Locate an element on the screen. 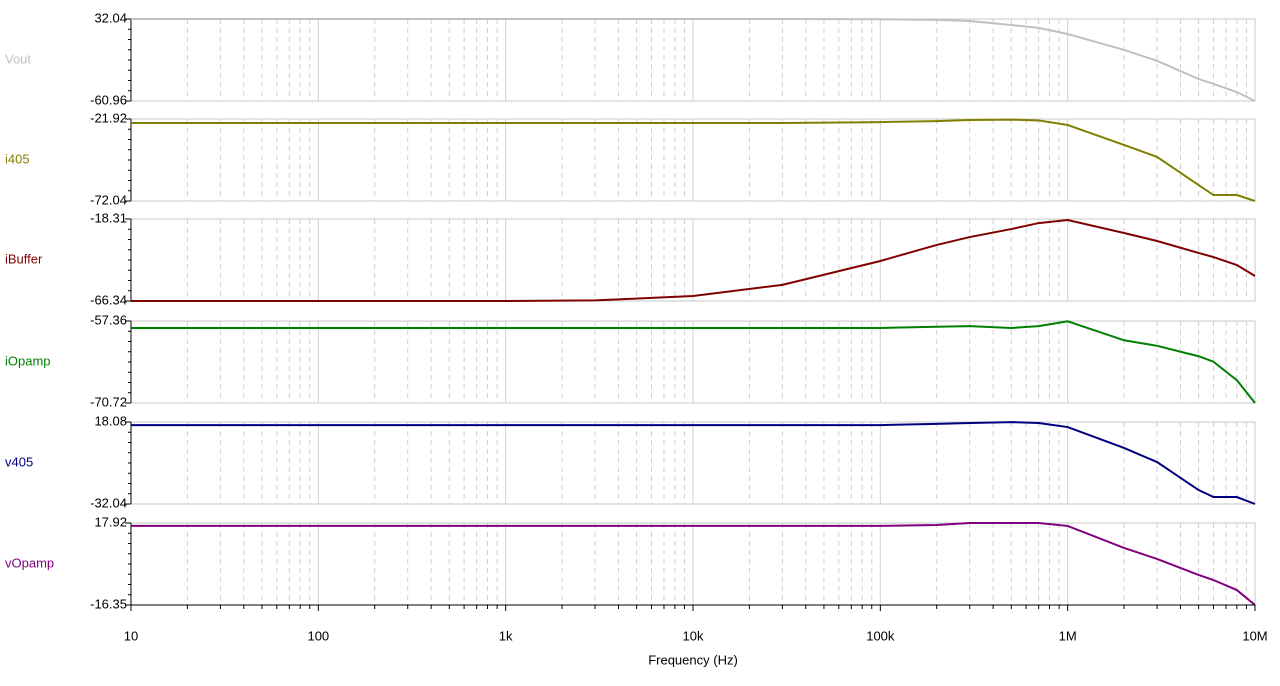 The image size is (1280, 686). x-axis-label: Frequency (Hz) is located at coordinates (693, 659).